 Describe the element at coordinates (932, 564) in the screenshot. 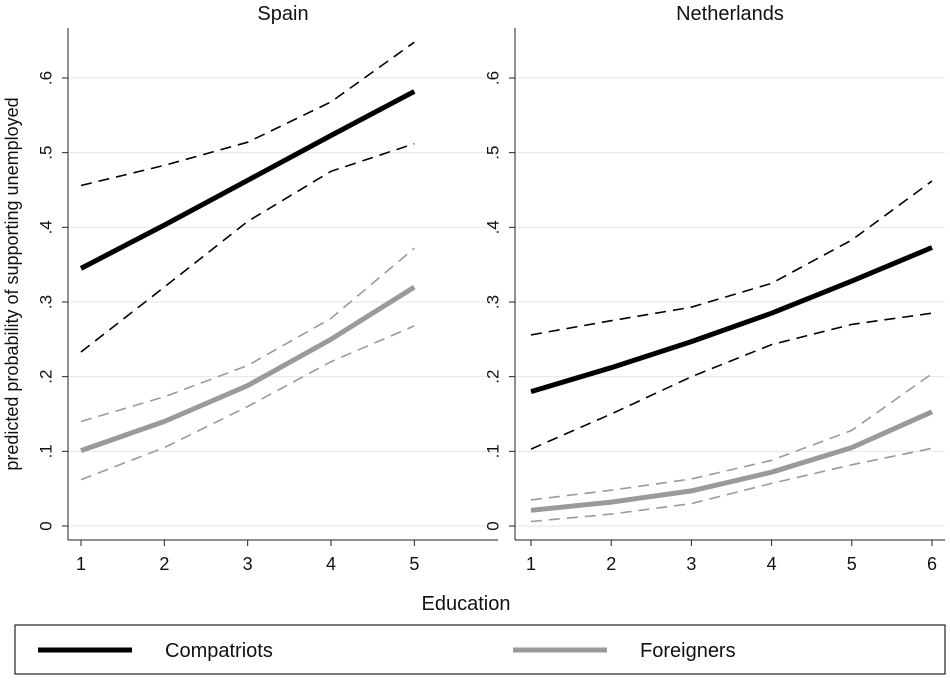

I see `x-tick-label: 6` at that location.